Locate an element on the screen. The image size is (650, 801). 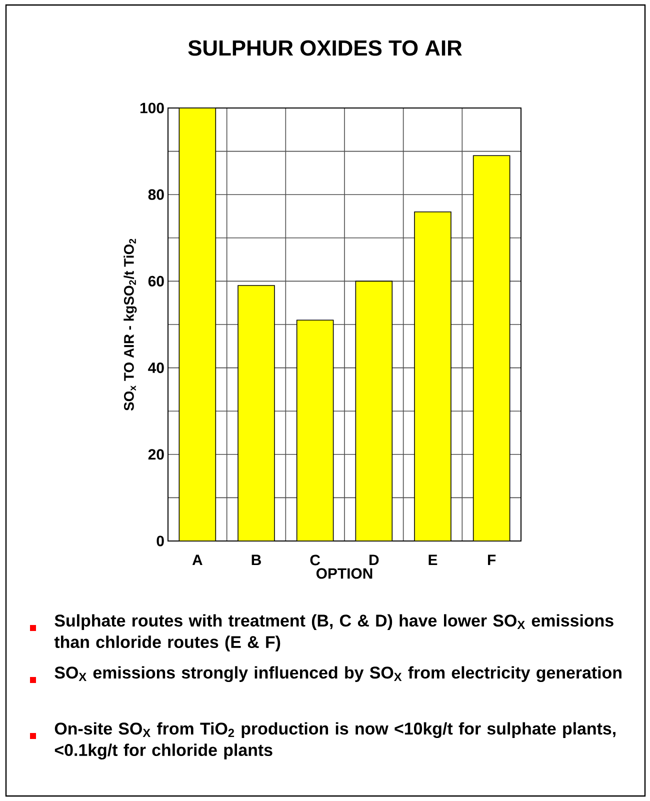
y-tick-label: 80 is located at coordinates (156, 194).